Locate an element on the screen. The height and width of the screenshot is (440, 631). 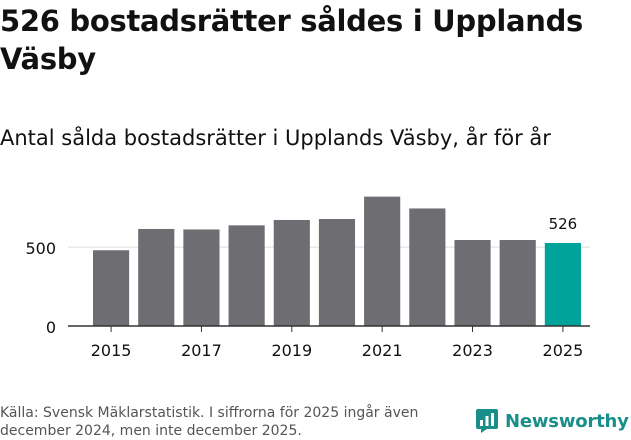
bar-2019 is located at coordinates (291, 272).